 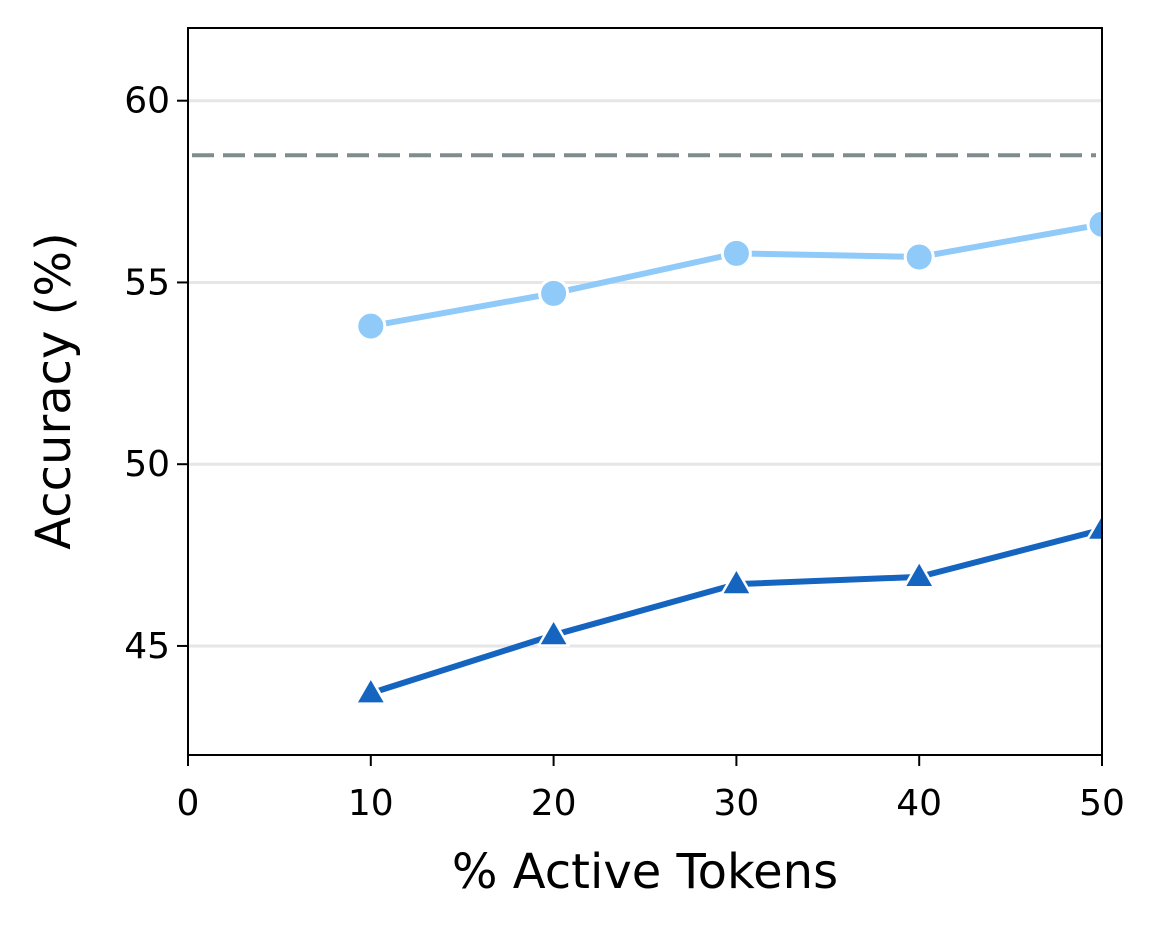 What do you see at coordinates (371, 803) in the screenshot?
I see `x-tick-label: 10` at bounding box center [371, 803].